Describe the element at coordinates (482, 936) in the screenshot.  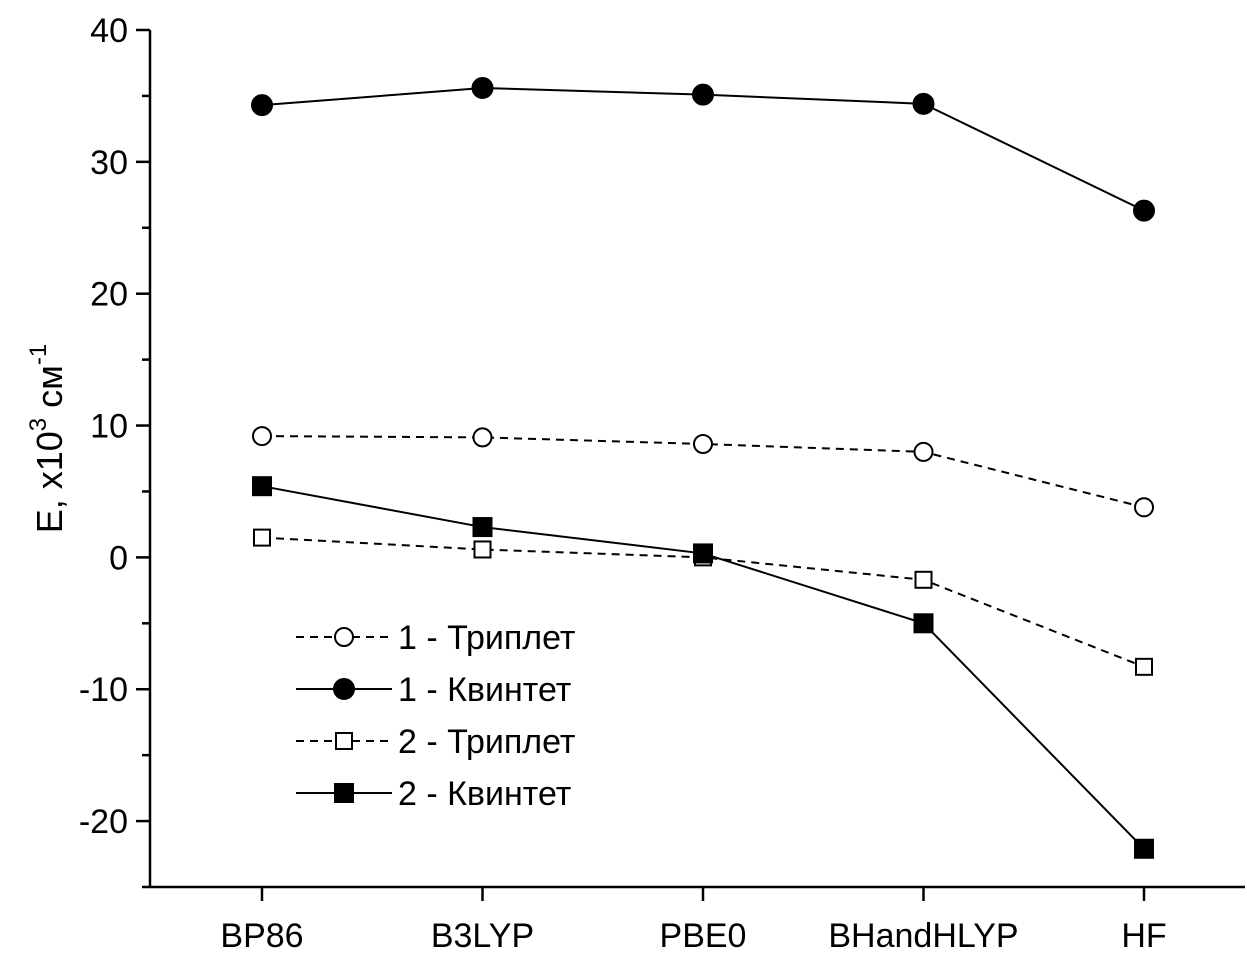
I see `x-tick-label: B3LYP` at that location.